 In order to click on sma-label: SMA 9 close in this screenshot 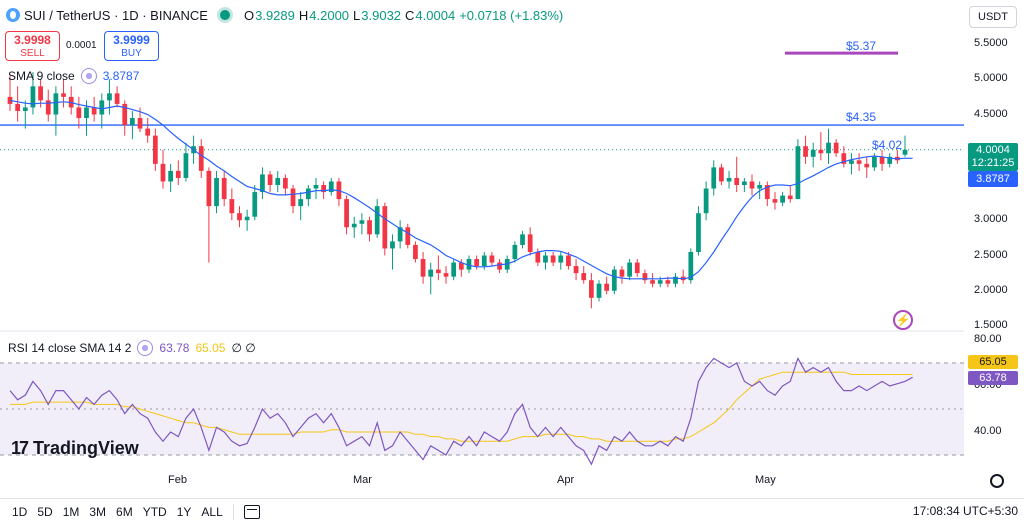, I will do `click(41, 76)`.